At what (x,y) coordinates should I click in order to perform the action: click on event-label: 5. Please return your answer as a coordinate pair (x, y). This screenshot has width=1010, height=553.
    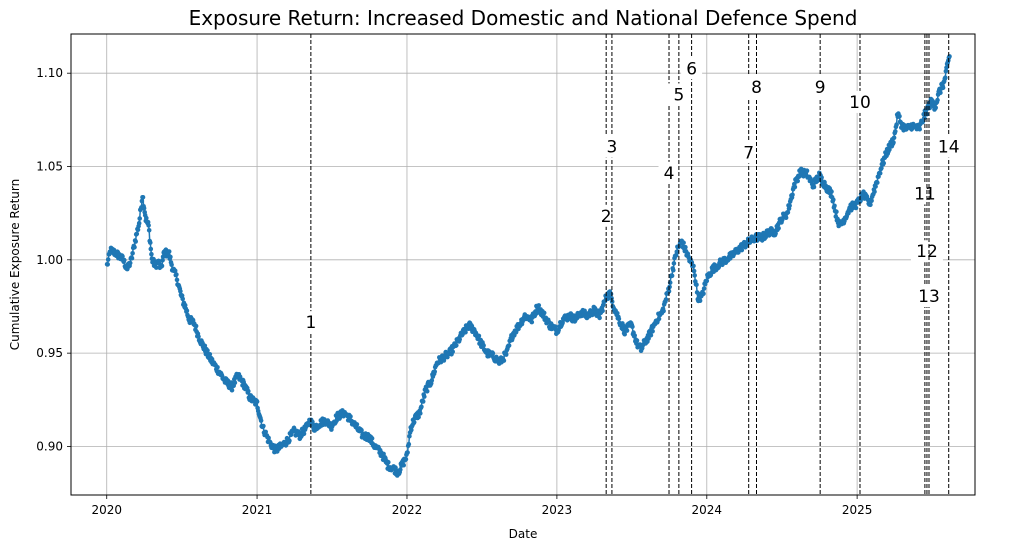
    Looking at the image, I should click on (678, 95).